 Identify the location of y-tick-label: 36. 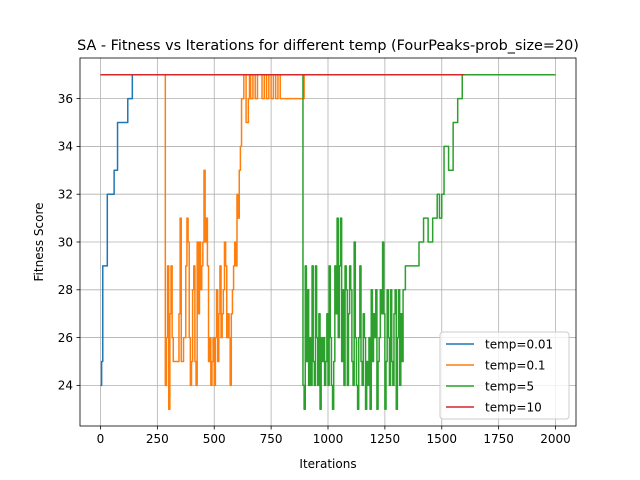
(65, 99).